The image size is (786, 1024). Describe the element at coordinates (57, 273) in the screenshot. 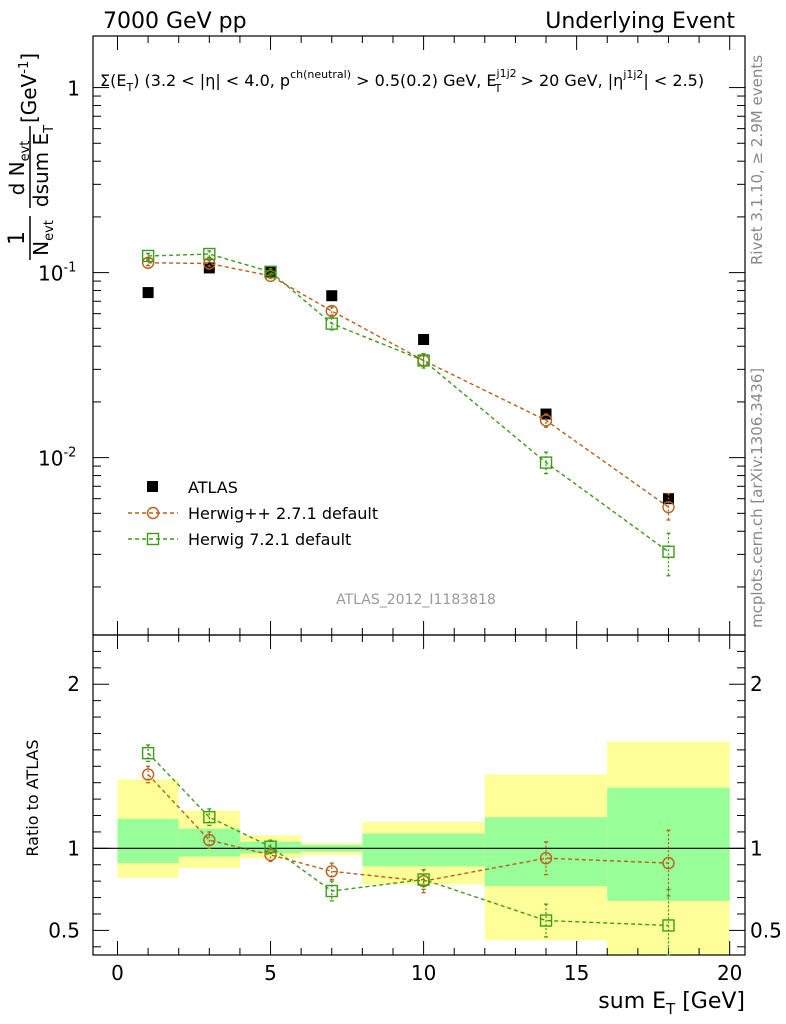

I see `y-tick-label-main-1: 10⁻¹` at that location.